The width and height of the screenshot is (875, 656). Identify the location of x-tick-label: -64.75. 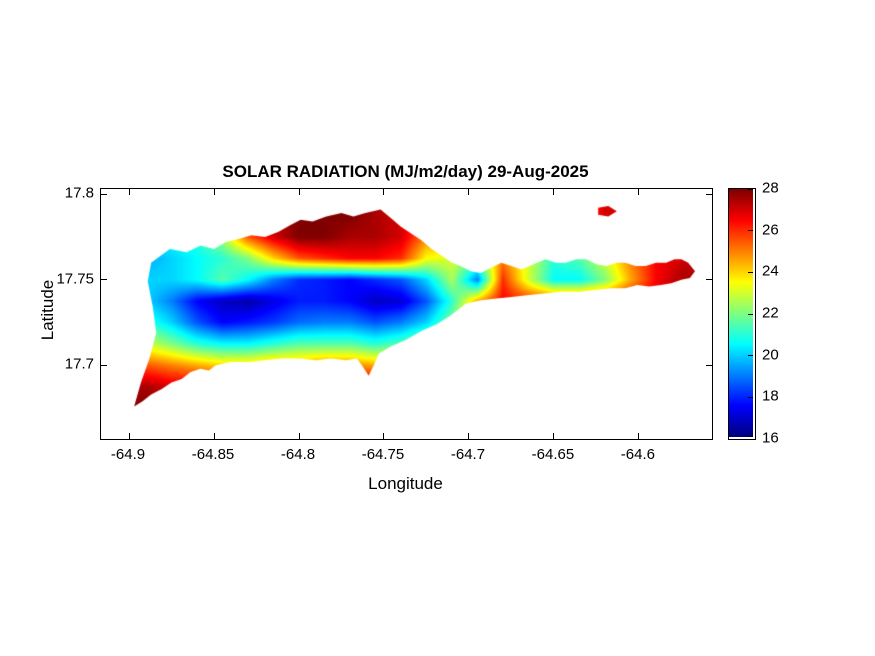
(383, 454).